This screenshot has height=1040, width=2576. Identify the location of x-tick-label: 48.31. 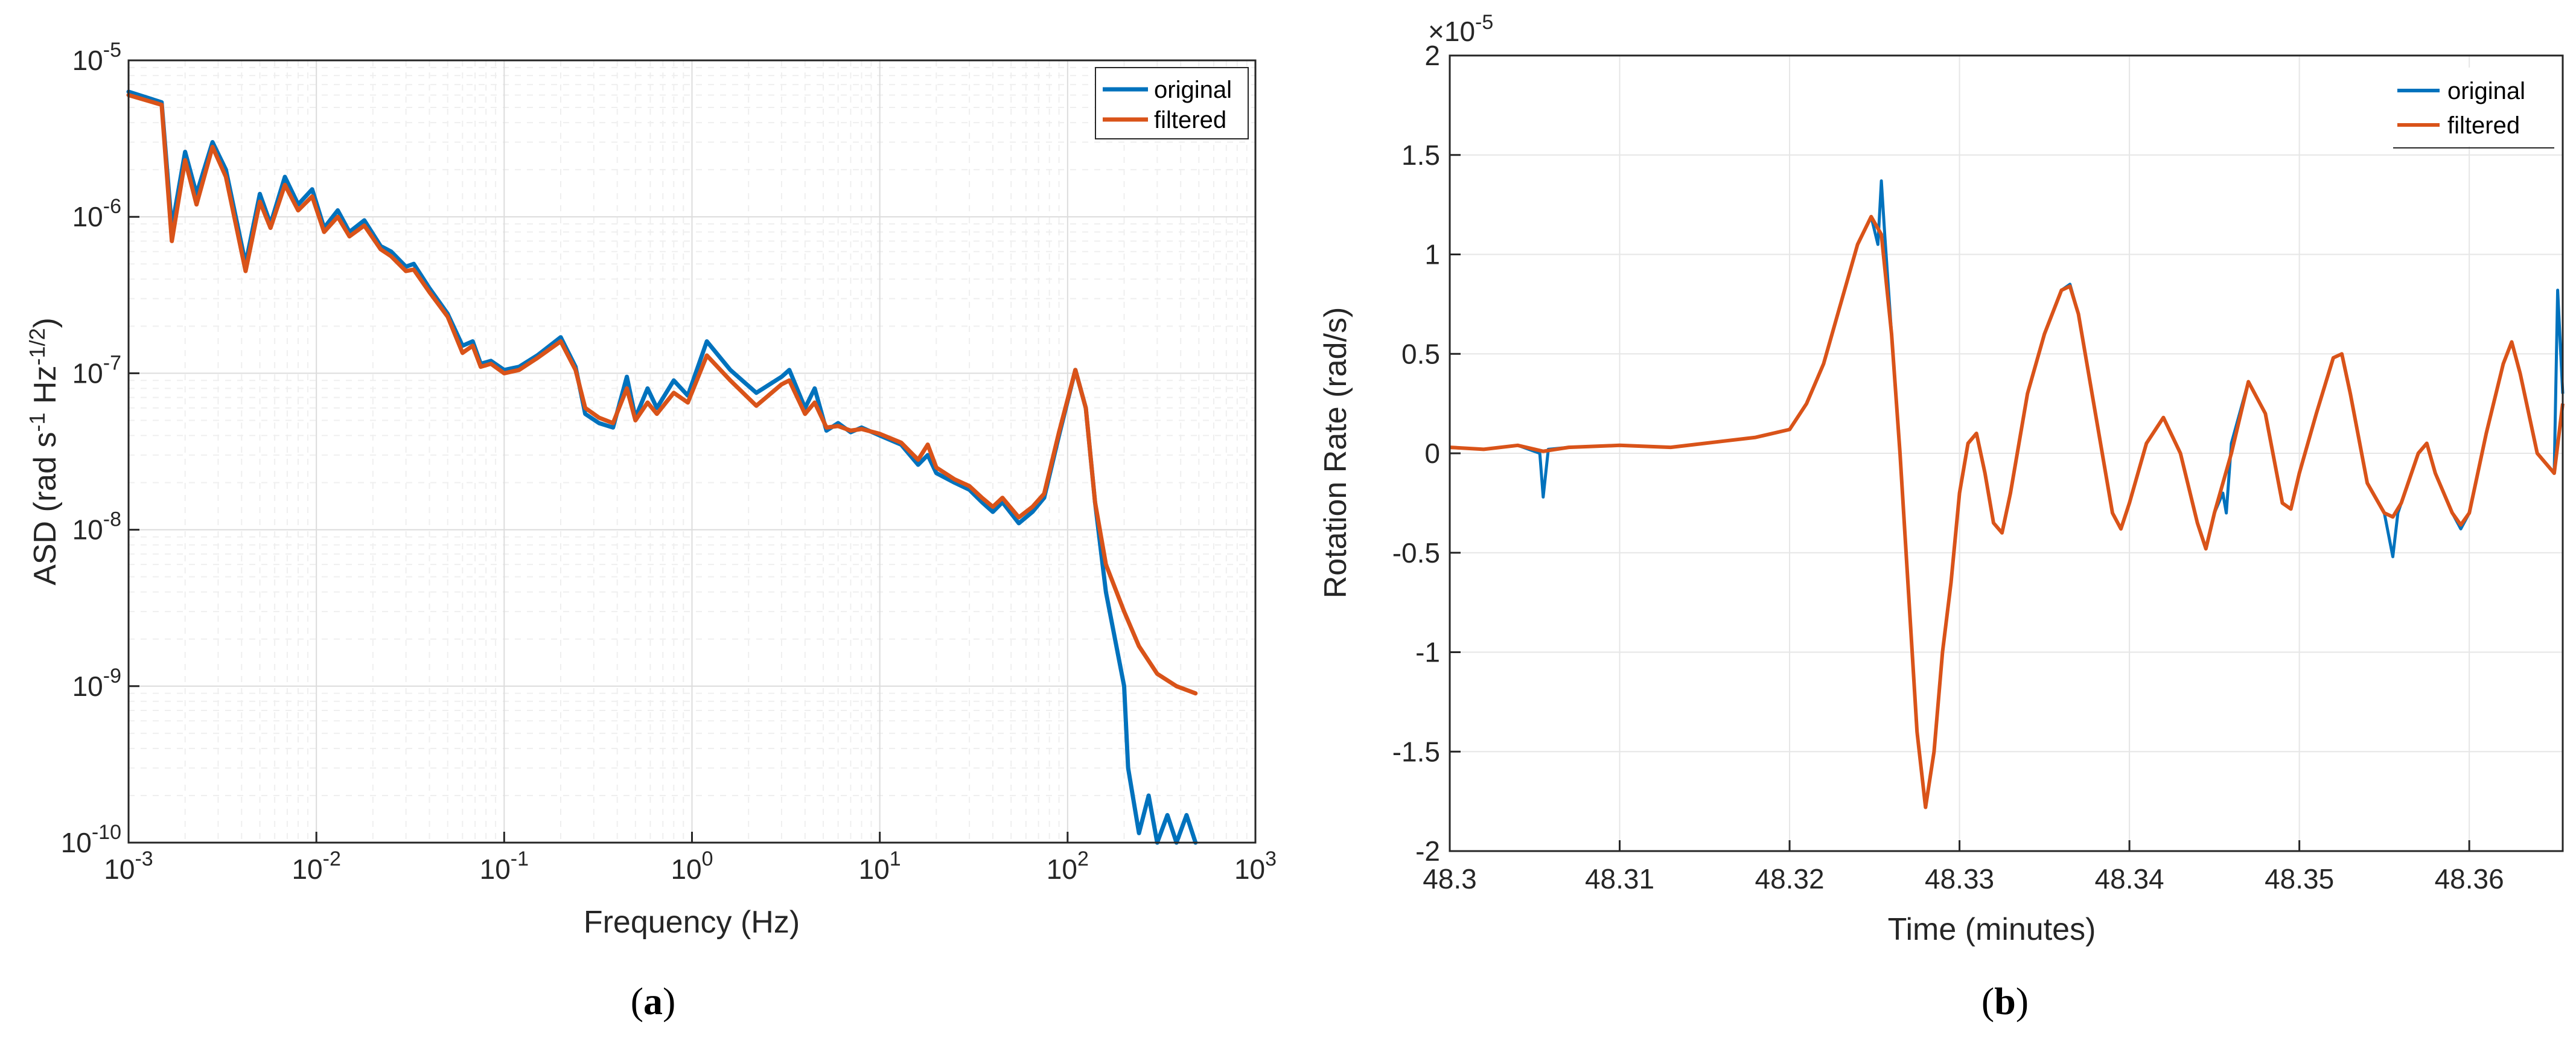
(1619, 879).